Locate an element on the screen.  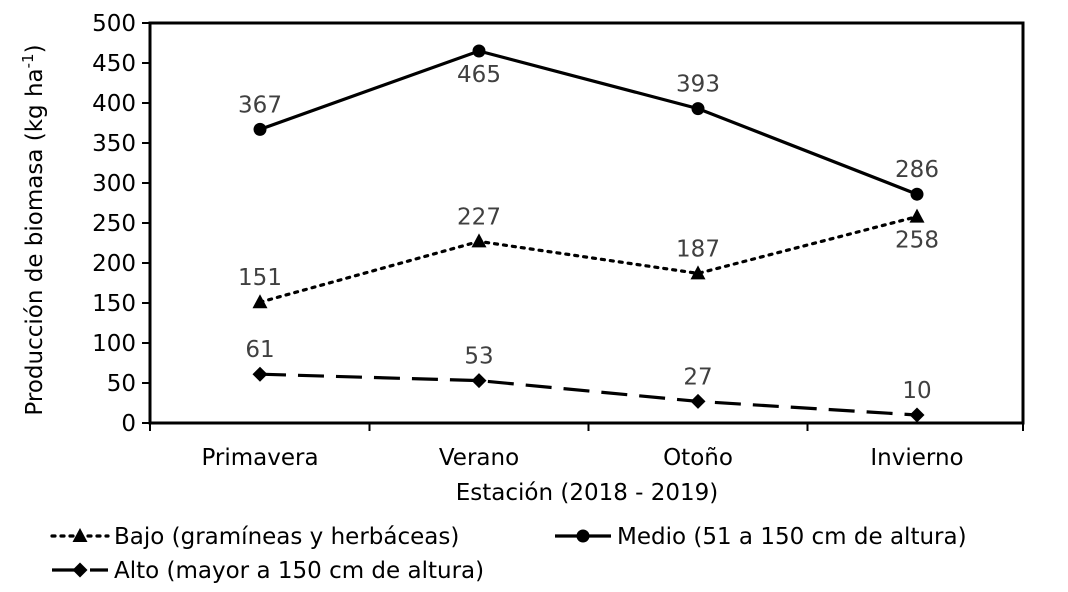
y-tick-label: 300 is located at coordinates (114, 184).